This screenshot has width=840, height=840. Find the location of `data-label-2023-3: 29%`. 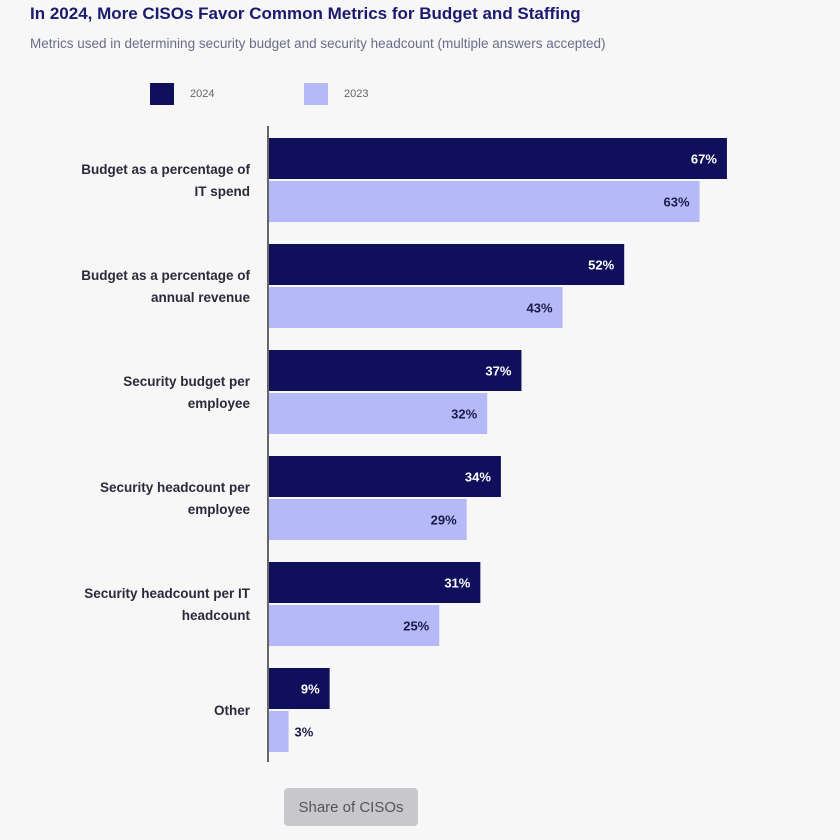

data-label-2023-3: 29% is located at coordinates (444, 520).